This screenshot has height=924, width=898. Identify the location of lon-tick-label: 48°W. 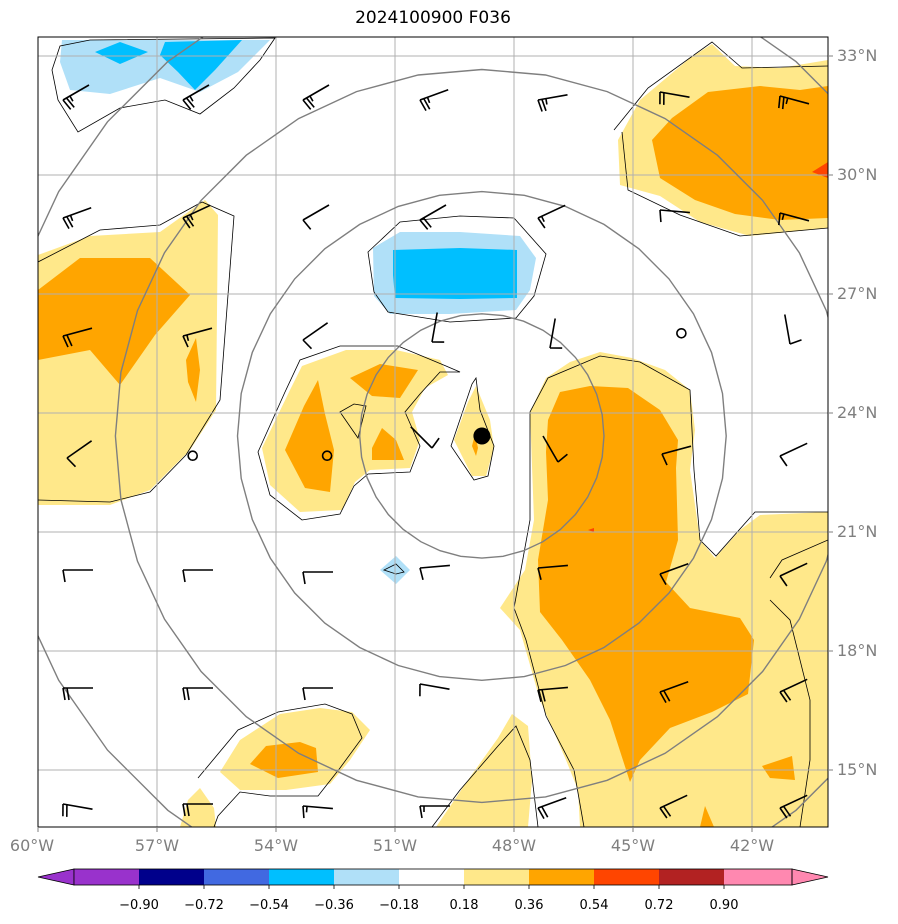
(514, 845).